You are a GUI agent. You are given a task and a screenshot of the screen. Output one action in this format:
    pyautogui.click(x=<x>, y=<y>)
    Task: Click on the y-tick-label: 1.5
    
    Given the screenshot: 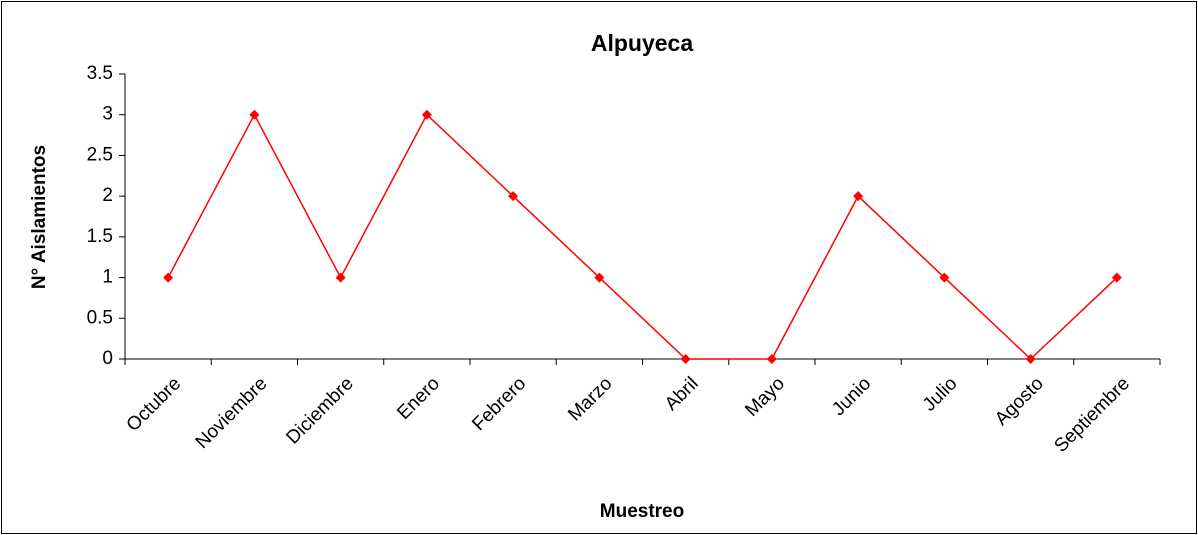 What is the action you would take?
    pyautogui.click(x=100, y=236)
    